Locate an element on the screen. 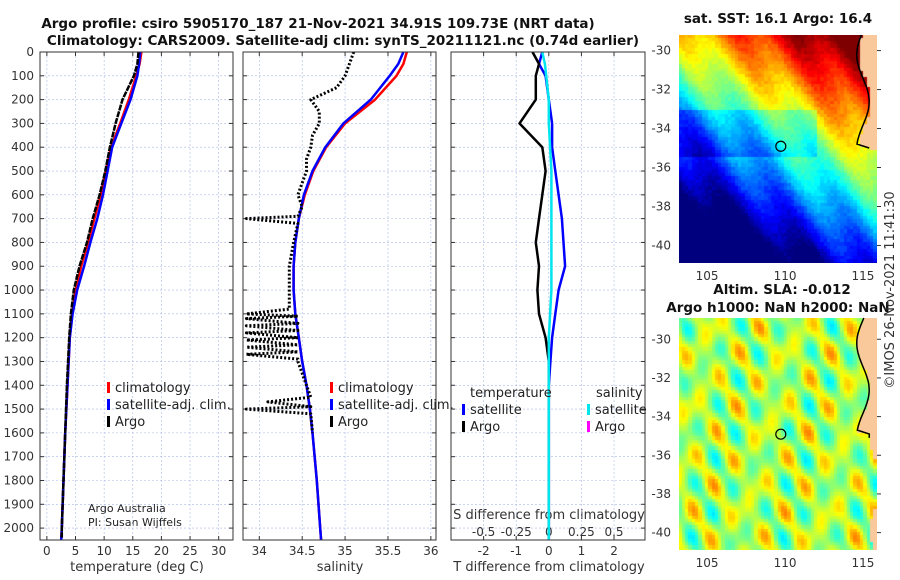 This screenshot has height=580, width=900. credit-line-2: PI: Susan Wijffels is located at coordinates (135, 522).